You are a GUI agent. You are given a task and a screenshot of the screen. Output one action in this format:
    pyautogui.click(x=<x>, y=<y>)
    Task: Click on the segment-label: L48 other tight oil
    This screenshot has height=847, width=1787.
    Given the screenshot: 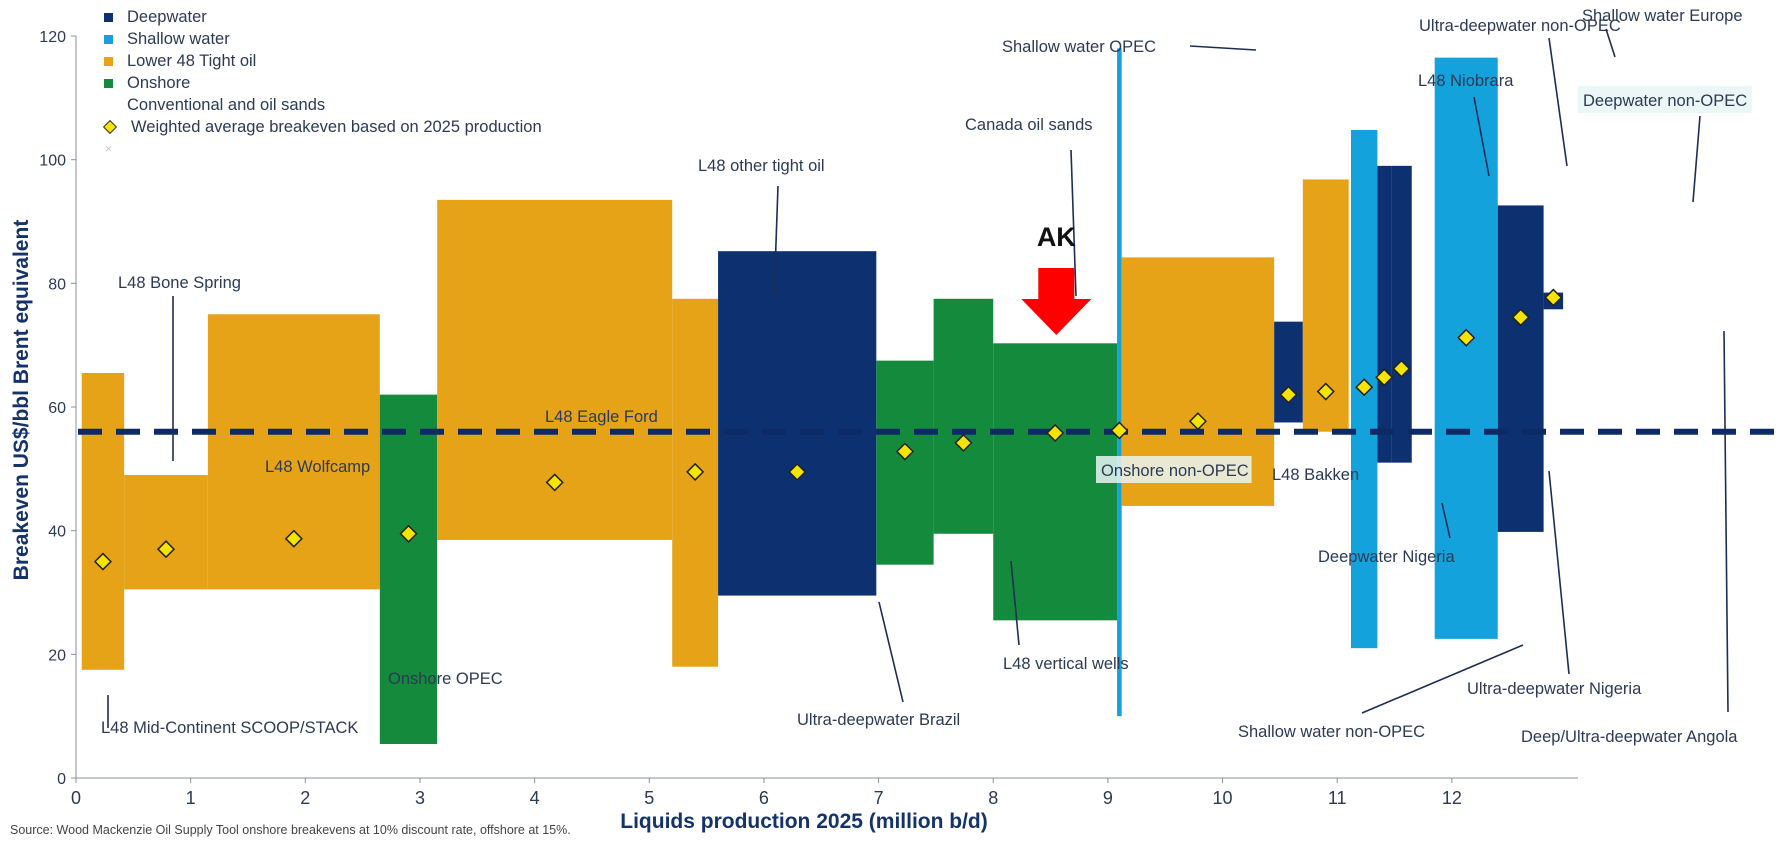 What is the action you would take?
    pyautogui.click(x=761, y=166)
    